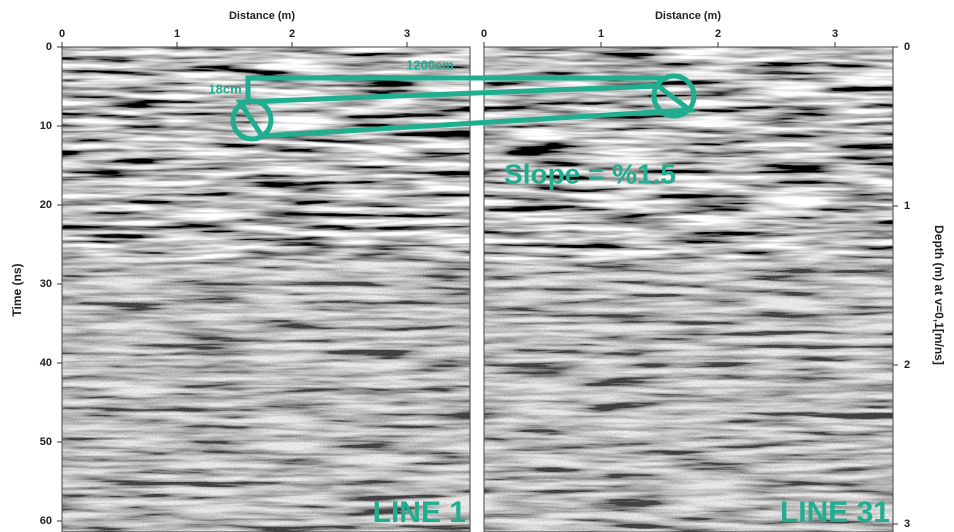  What do you see at coordinates (463, 107) in the screenshot?
I see `annotation-shapes` at bounding box center [463, 107].